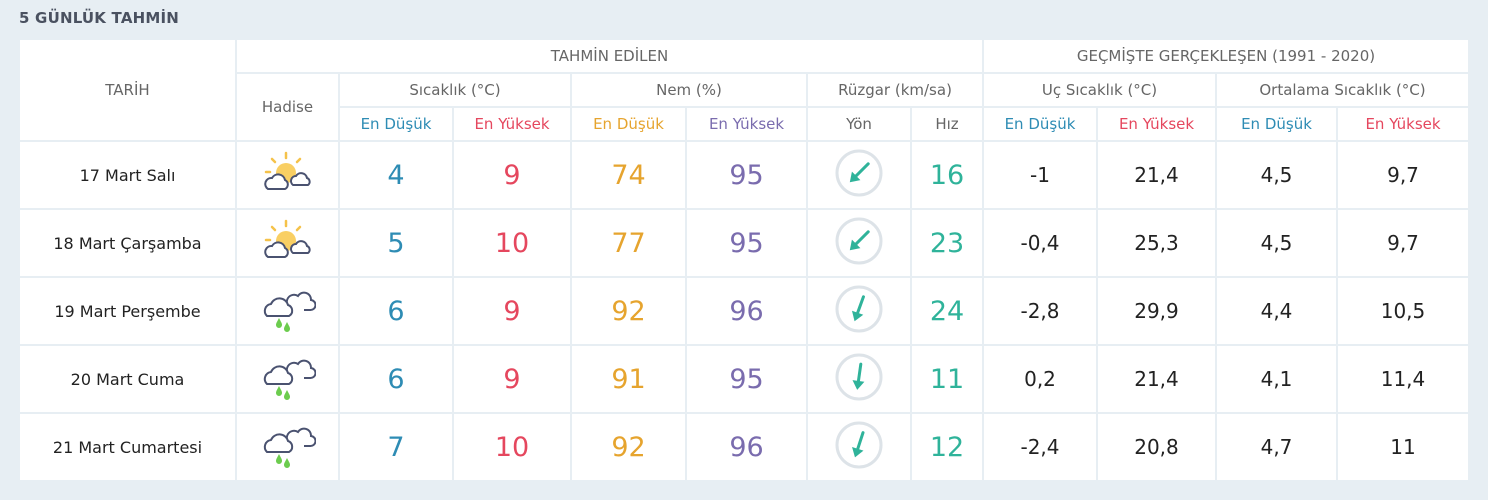 The image size is (1488, 500). Describe the element at coordinates (127, 379) in the screenshot. I see `date-cell: 20 Mart Cuma` at that location.